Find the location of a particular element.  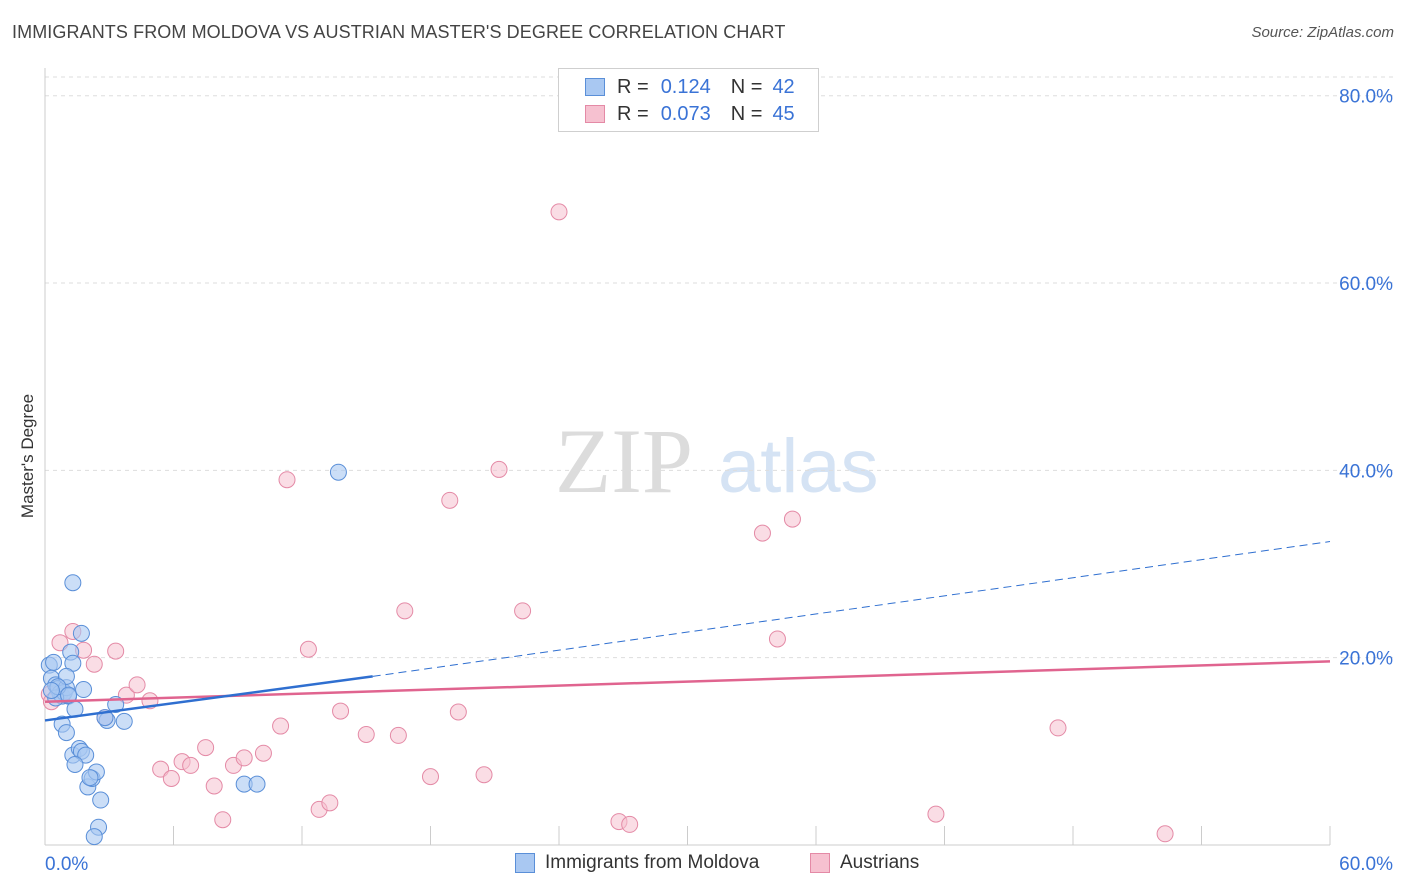

legend: R = 0.124 N = 42 R = 0.073 N = 45 is located at coordinates (688, 100).